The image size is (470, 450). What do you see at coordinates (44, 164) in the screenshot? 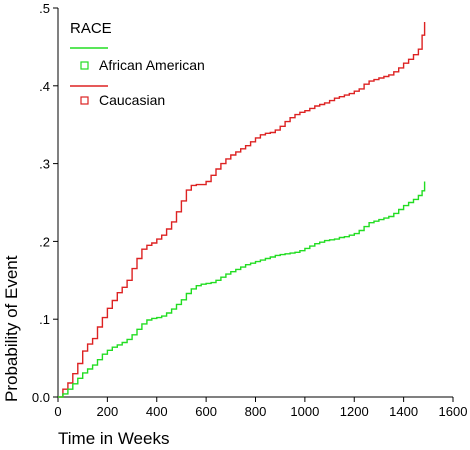
I see `y-tick-label: .3` at bounding box center [44, 164].